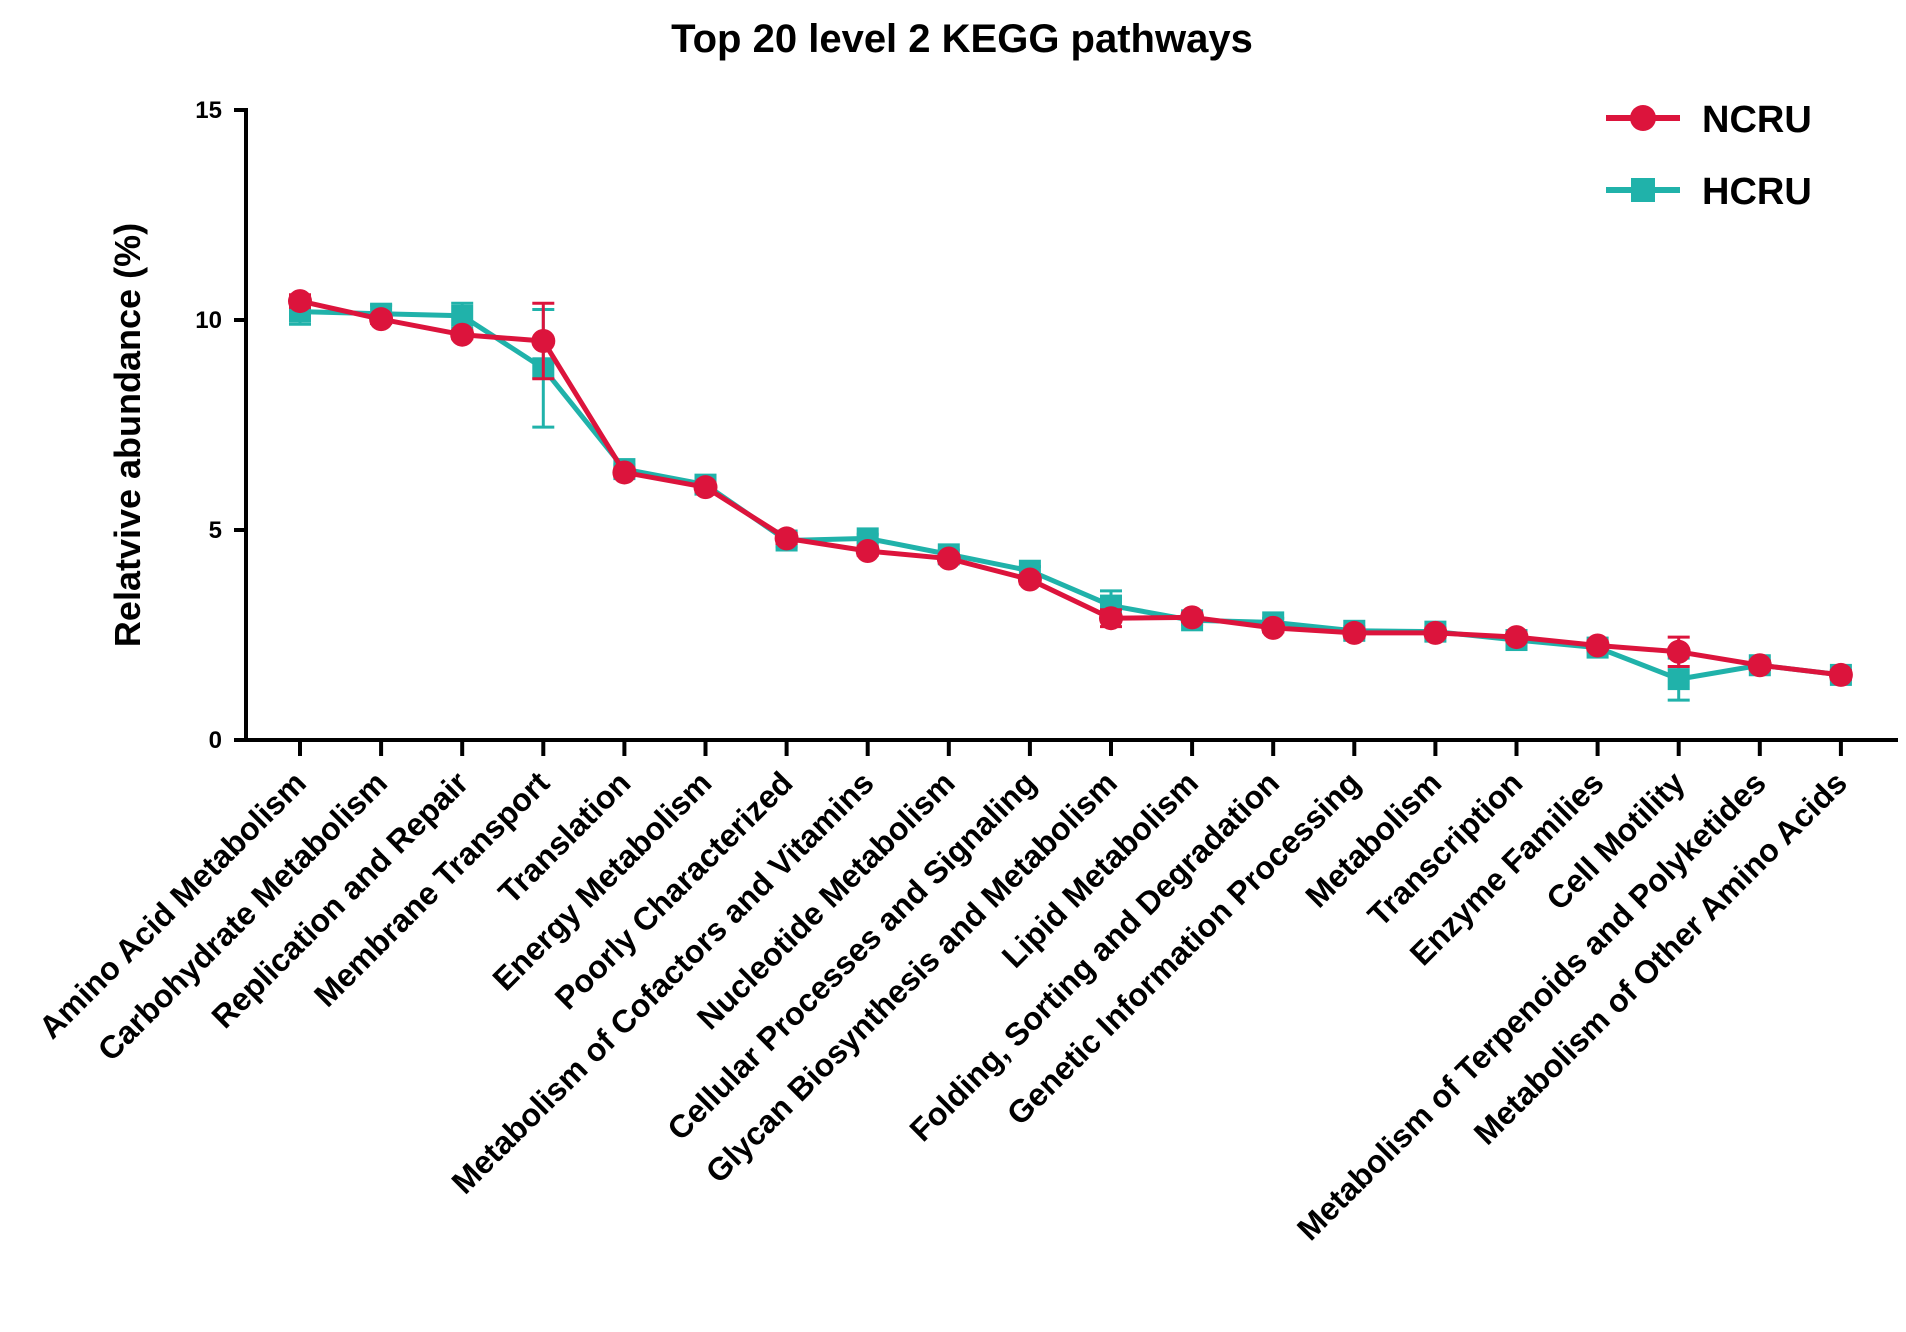  I want to click on legend-item-hcru: HCRU, so click(1709, 192).